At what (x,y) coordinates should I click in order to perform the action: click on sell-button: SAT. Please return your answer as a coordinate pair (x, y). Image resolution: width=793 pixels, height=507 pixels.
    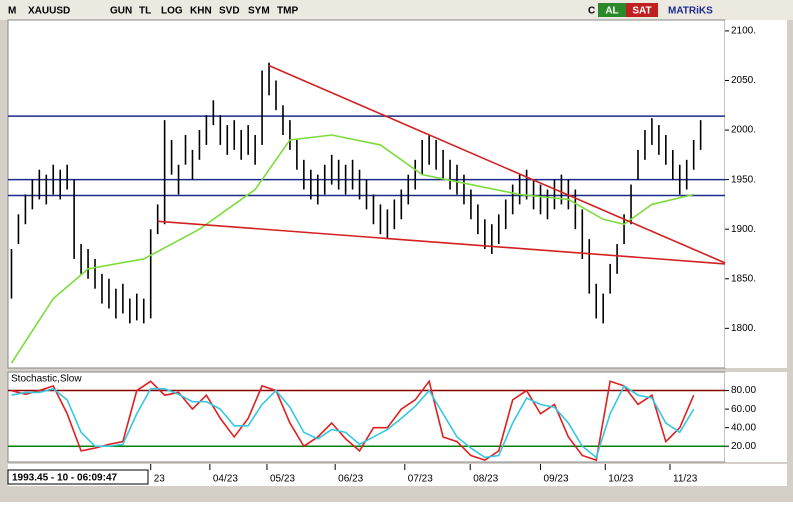
    Looking at the image, I should click on (641, 11).